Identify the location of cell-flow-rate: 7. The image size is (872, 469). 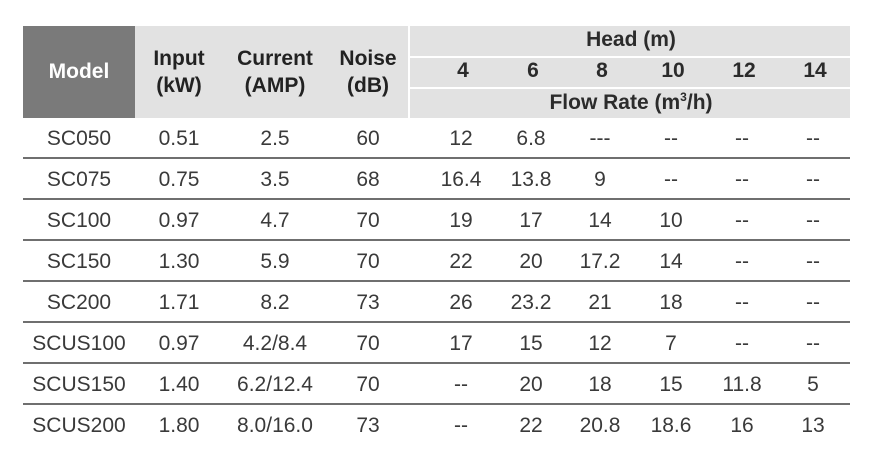
(671, 343).